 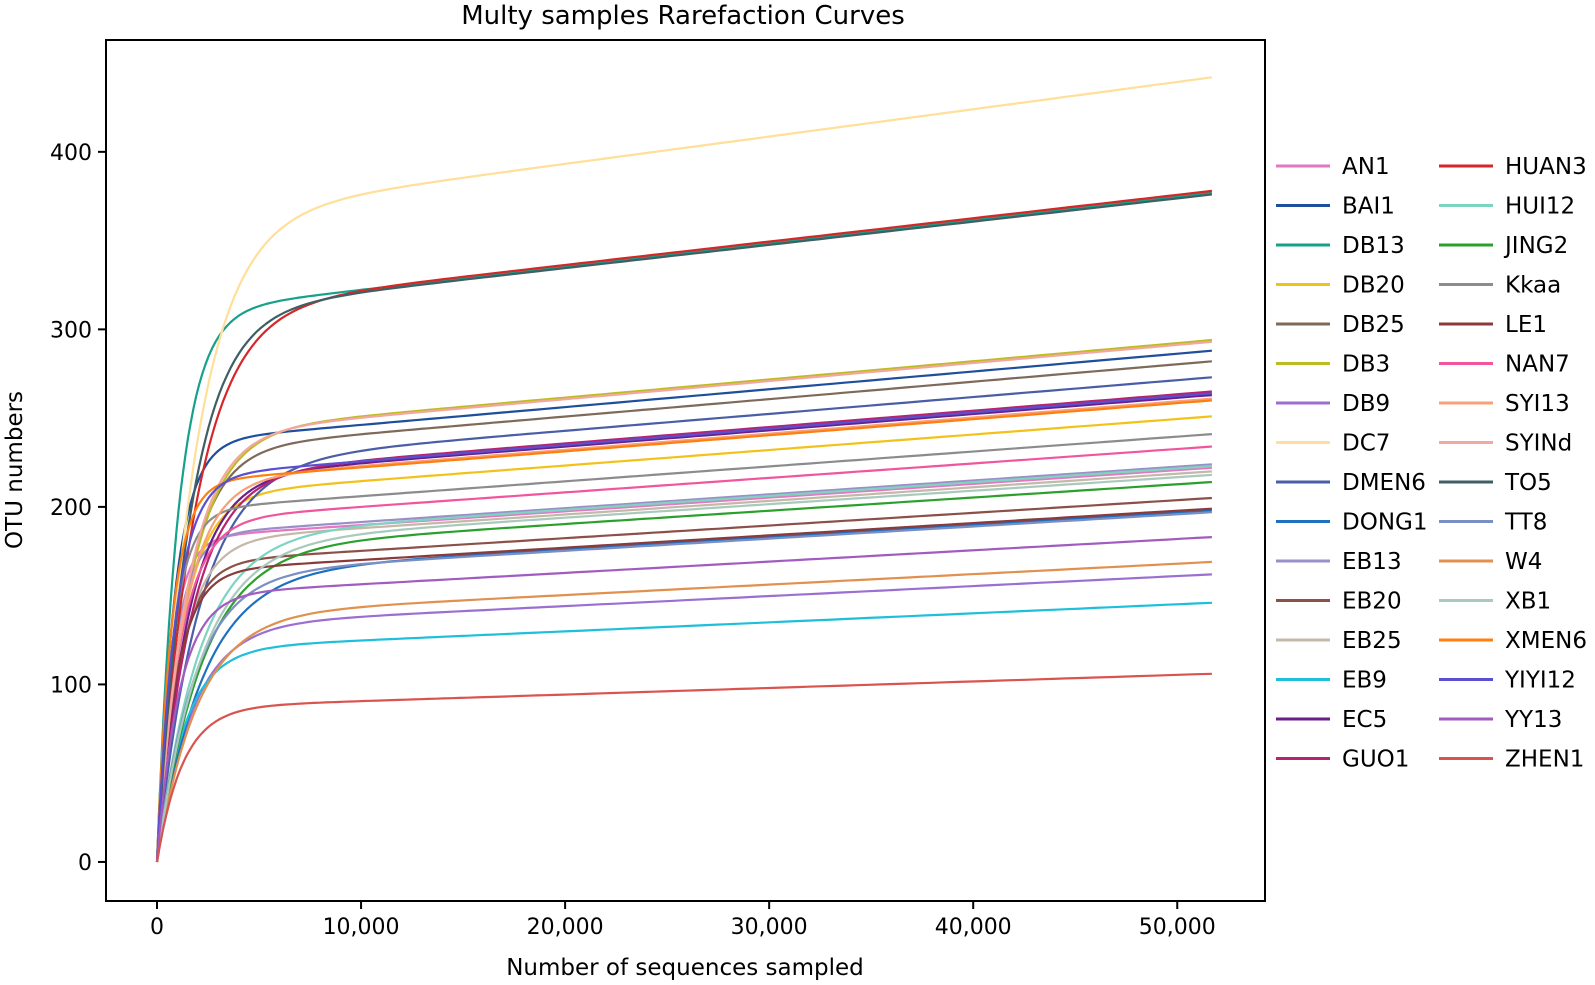 What do you see at coordinates (85, 863) in the screenshot?
I see `y-tick-label: 0` at bounding box center [85, 863].